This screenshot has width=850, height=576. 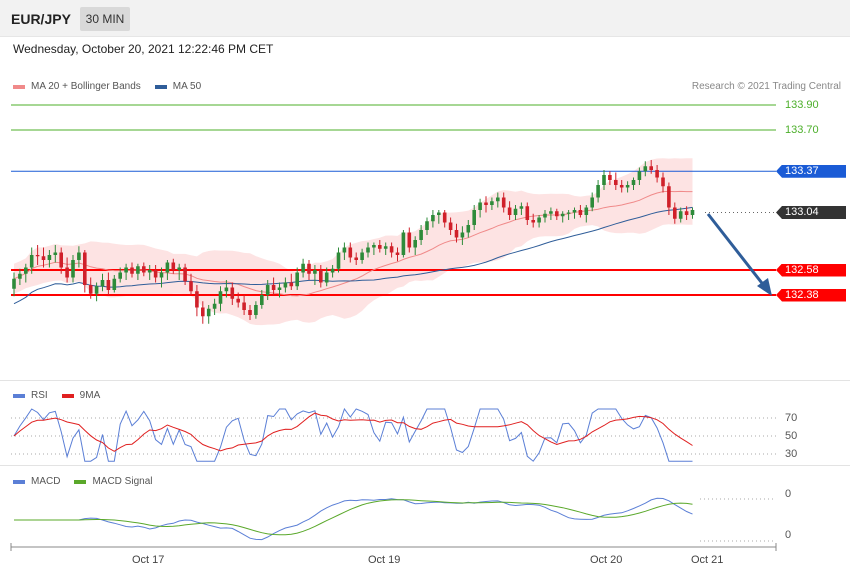 I want to click on macd-legend-swatch, so click(x=19, y=481).